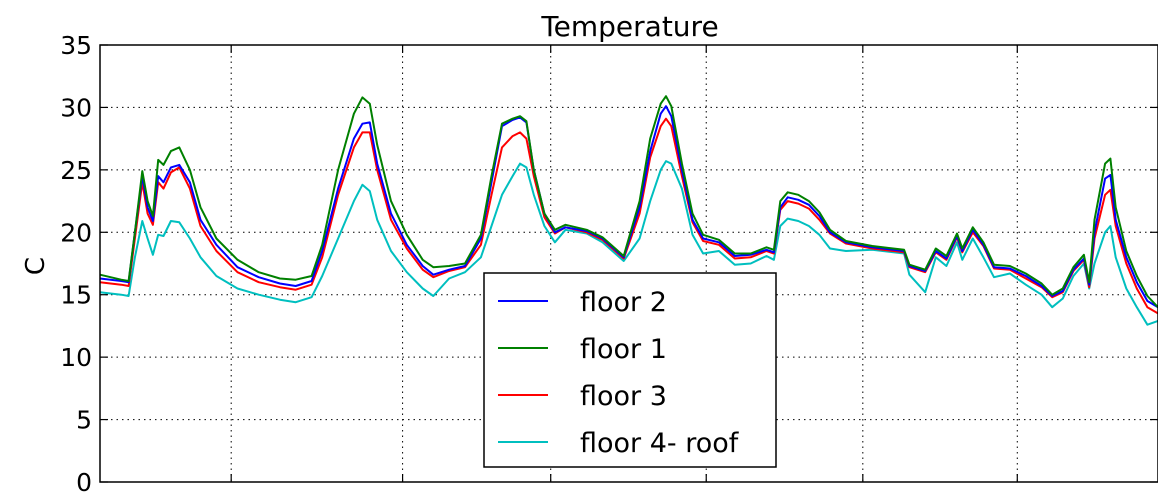 The image size is (1158, 494). Describe the element at coordinates (36, 266) in the screenshot. I see `y-axis-label: C` at that location.